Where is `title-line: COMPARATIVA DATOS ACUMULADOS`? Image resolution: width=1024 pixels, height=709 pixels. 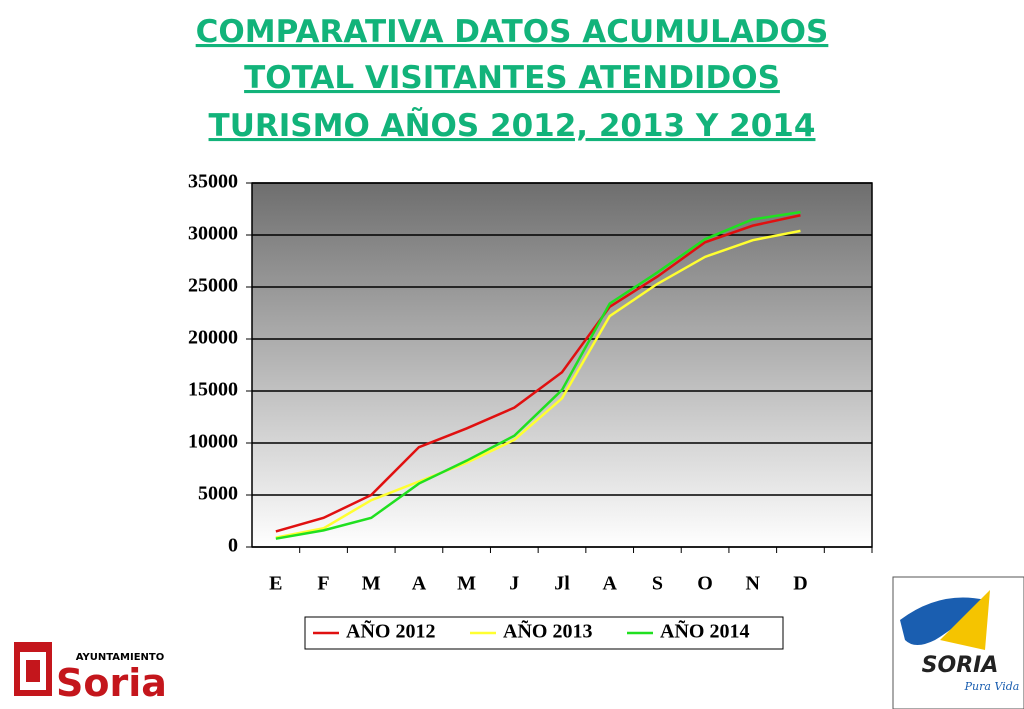
title-line: COMPARATIVA DATOS ACUMULADOS is located at coordinates (512, 32).